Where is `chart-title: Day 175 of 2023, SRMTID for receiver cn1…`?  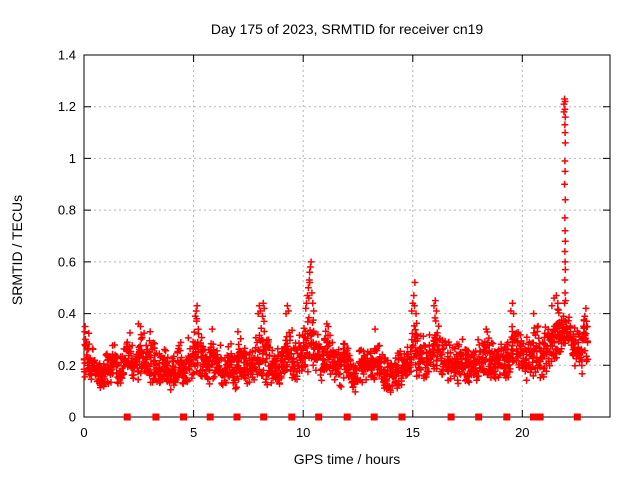
chart-title: Day 175 of 2023, SRMTID for receiver cn1… is located at coordinates (347, 29).